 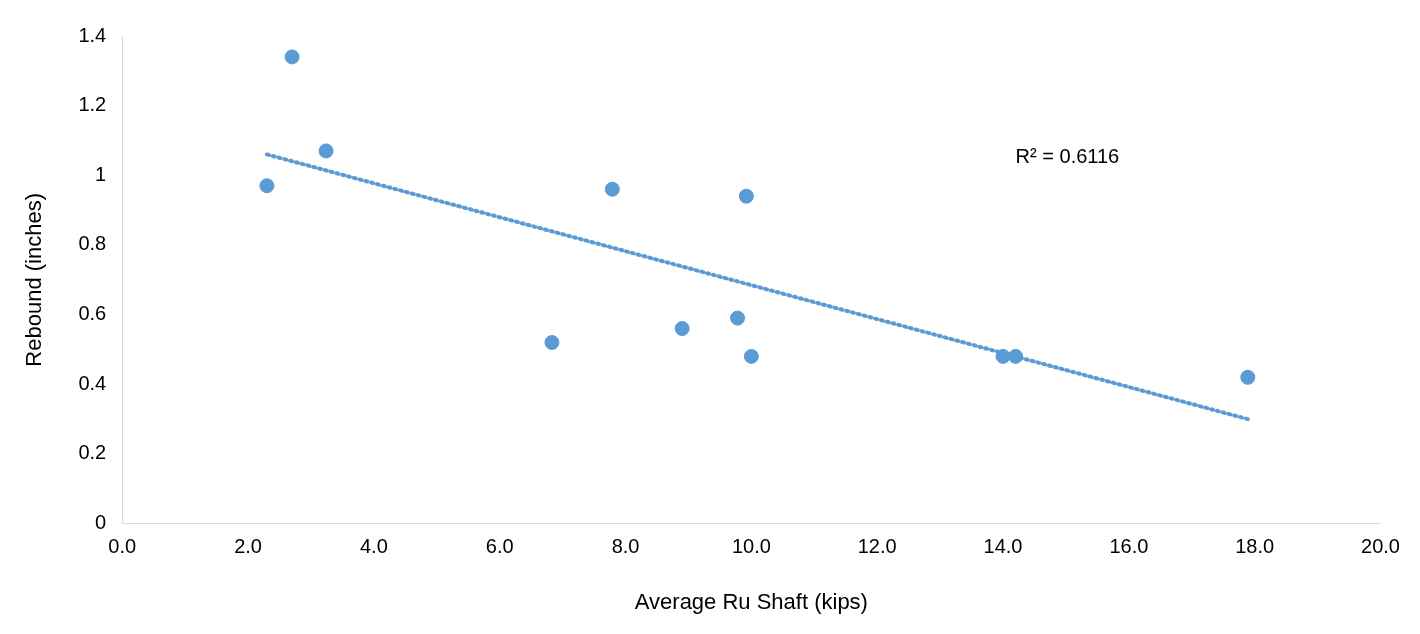 I want to click on x-tick-label: 2.0, so click(x=248, y=546).